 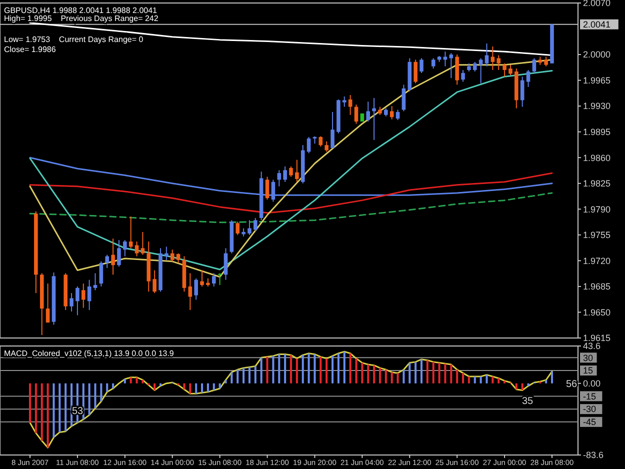 I want to click on y-tick-label: 0.00, so click(x=592, y=383).